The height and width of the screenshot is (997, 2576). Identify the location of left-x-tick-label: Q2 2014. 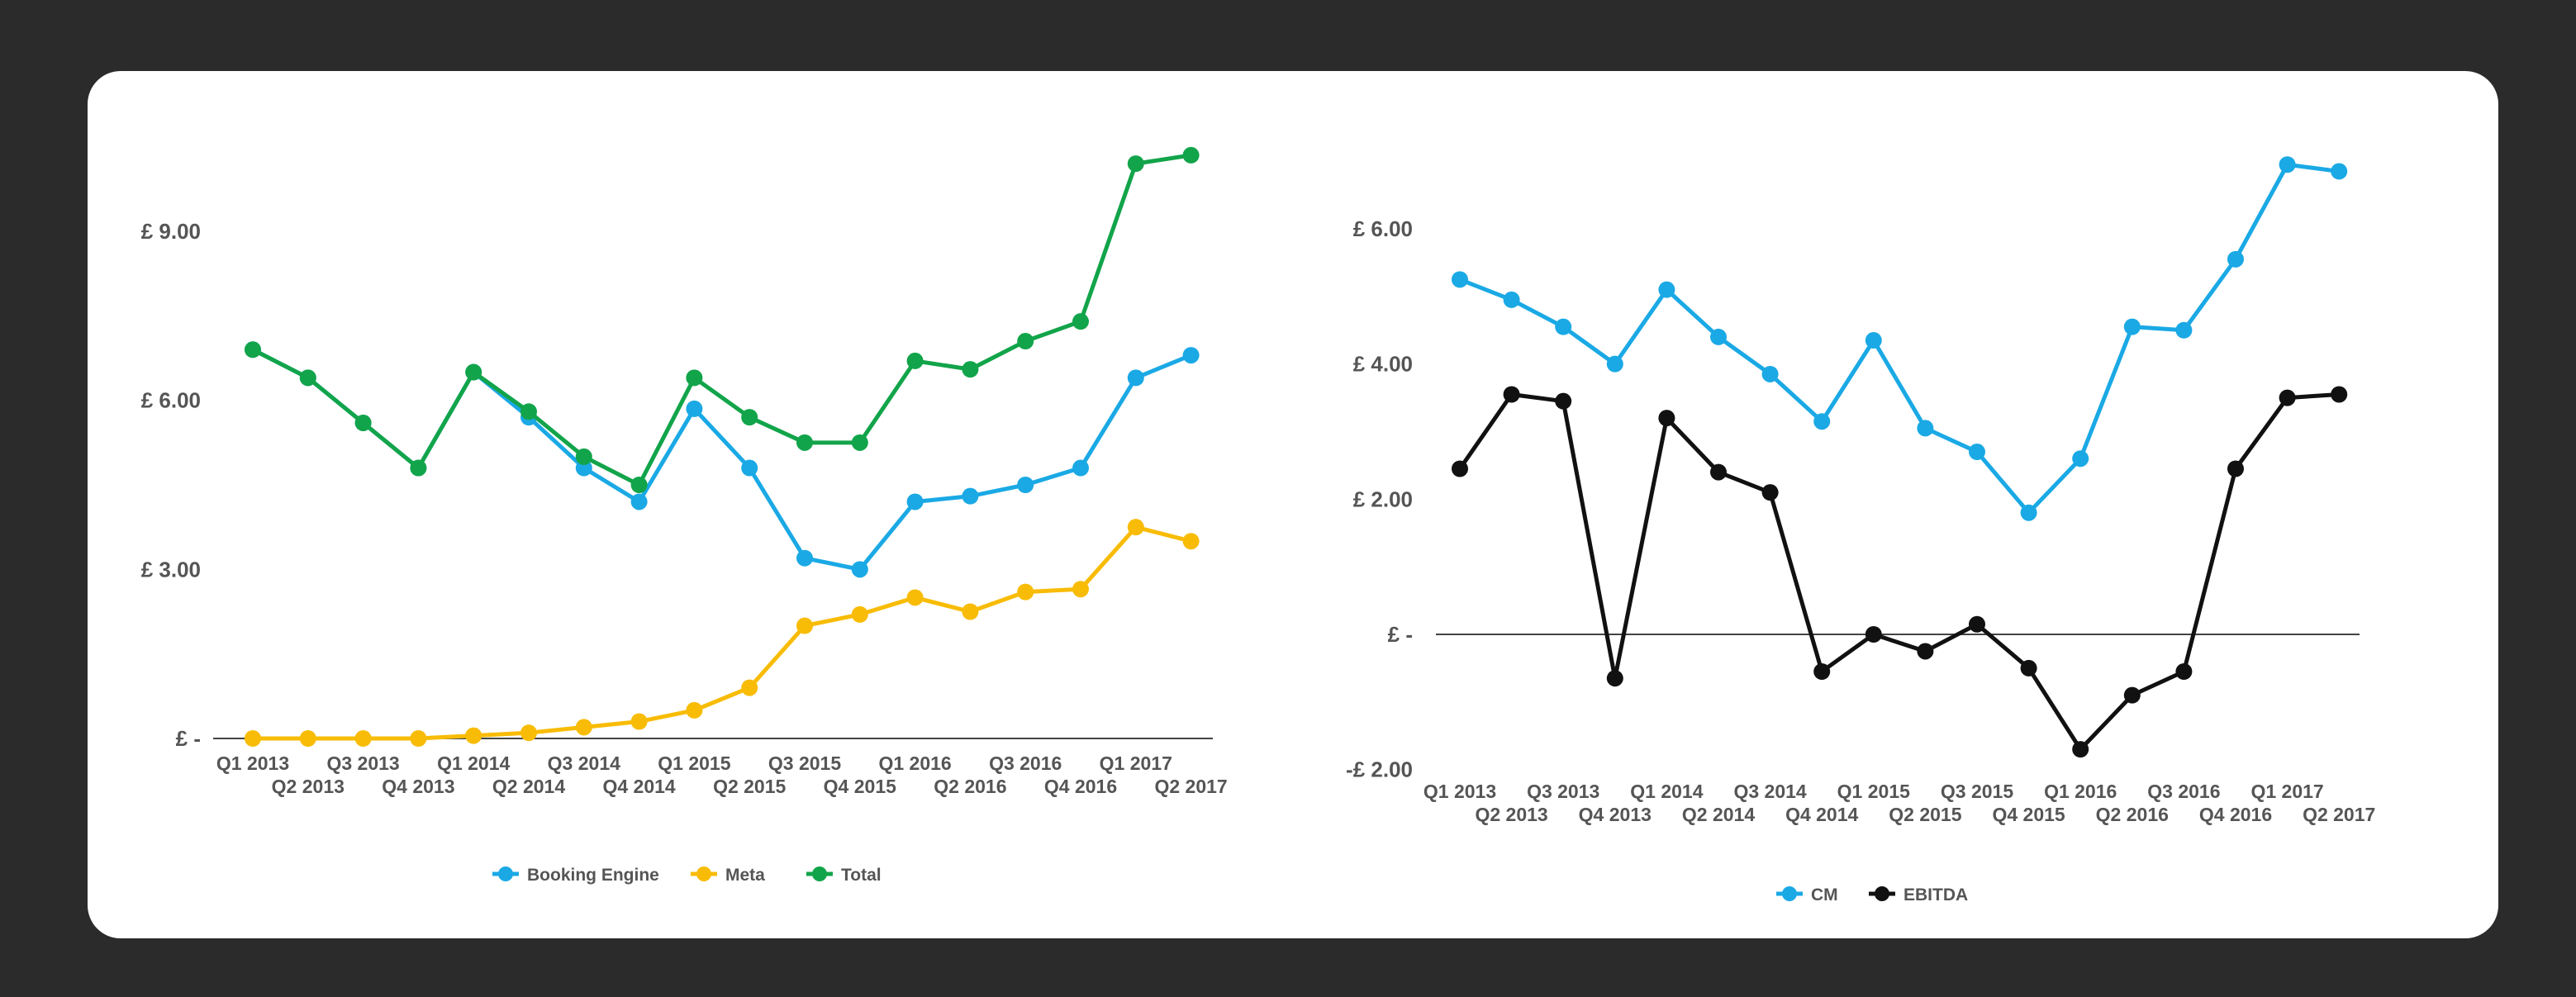
(528, 787).